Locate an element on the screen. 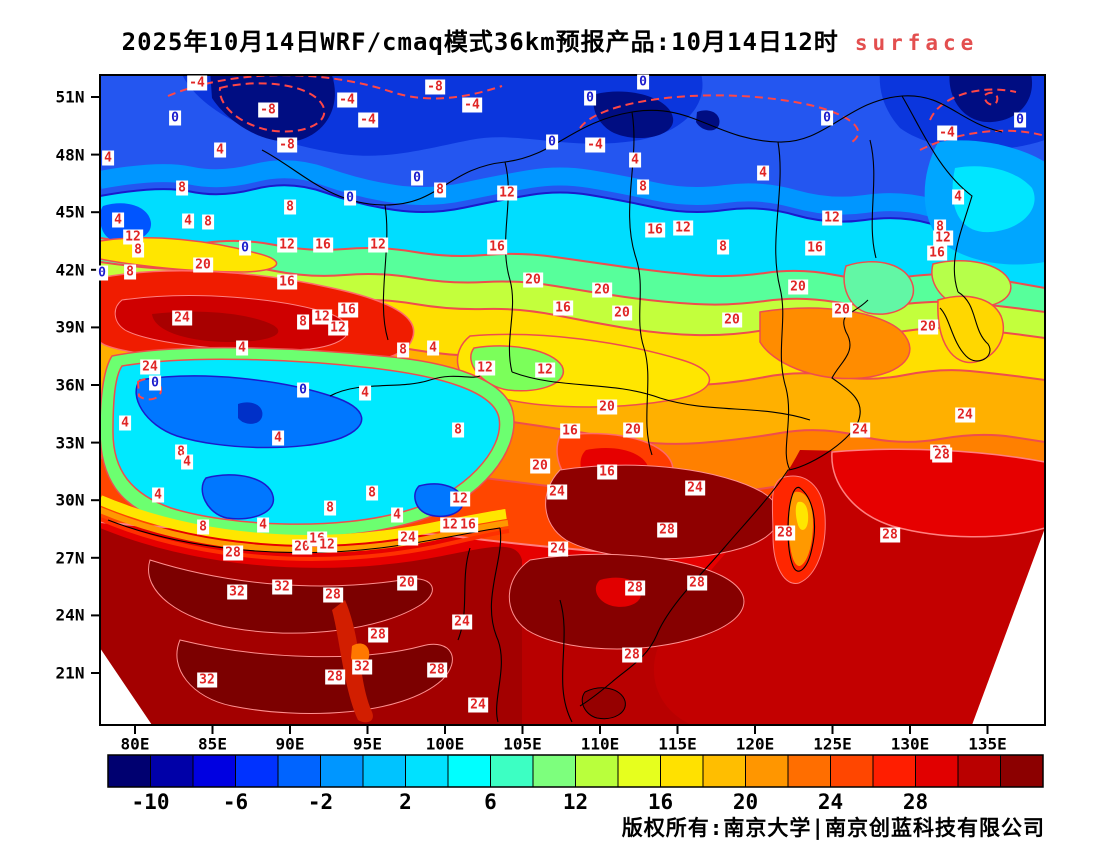 Image resolution: width=1100 pixels, height=850 pixels. lon-tick-label: 85E is located at coordinates (212, 744).